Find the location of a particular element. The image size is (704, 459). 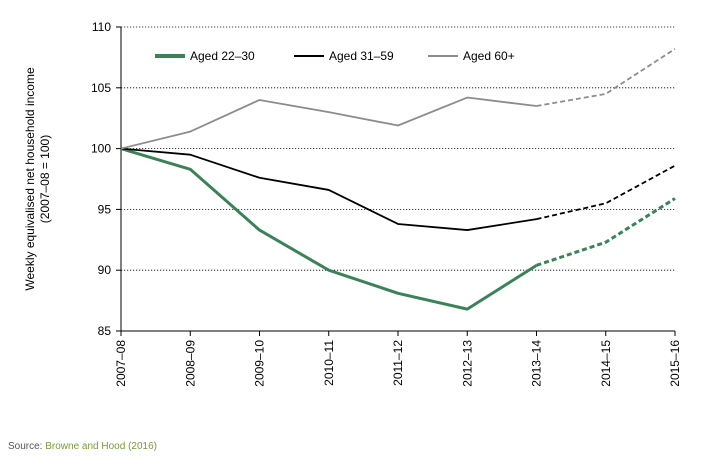

y-tick-label: 100 is located at coordinates (101, 149).